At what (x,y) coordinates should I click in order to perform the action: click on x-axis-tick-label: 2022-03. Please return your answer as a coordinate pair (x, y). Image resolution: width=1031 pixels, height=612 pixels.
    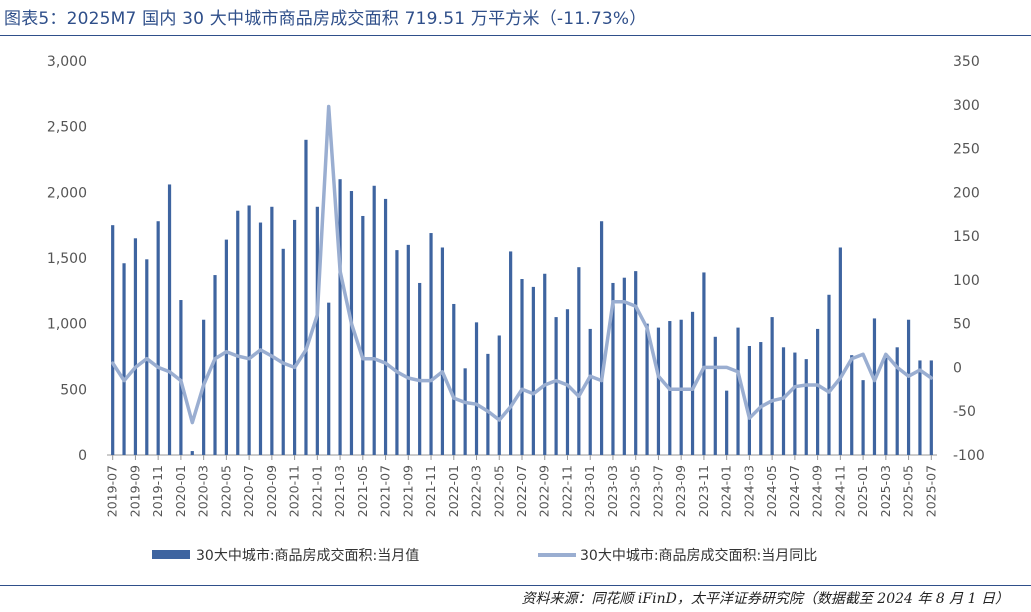
    Looking at the image, I should click on (476, 491).